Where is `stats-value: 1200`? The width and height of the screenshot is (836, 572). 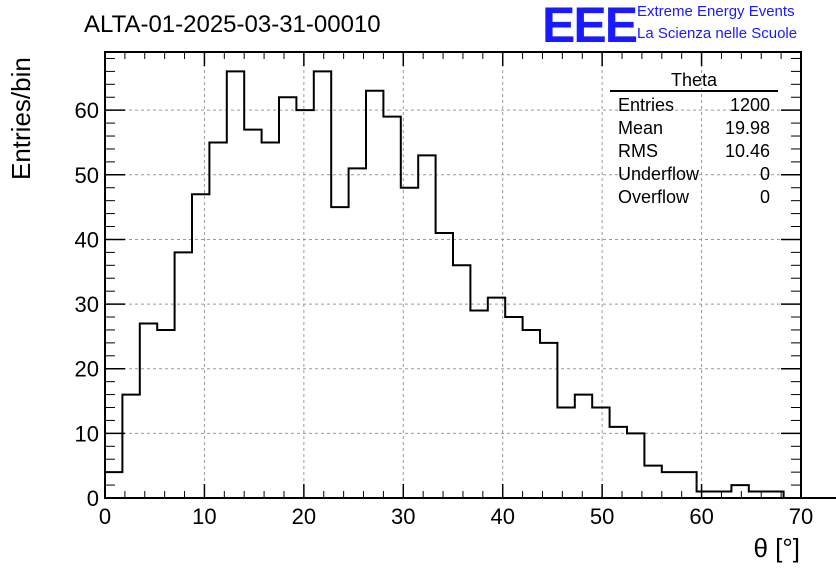 stats-value: 1200 is located at coordinates (749, 105).